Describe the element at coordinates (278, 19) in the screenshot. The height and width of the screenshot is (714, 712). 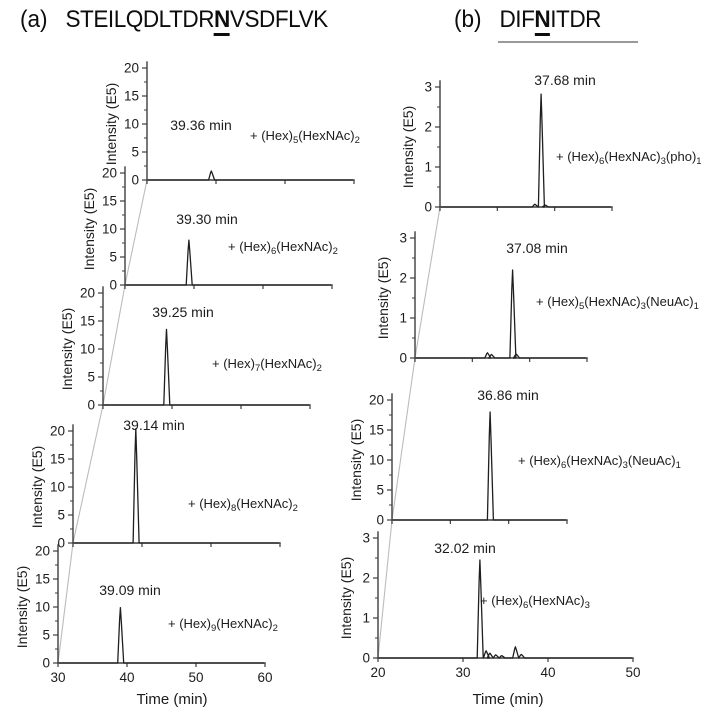
I see `peptide-a-post: VSDFLVK` at that location.